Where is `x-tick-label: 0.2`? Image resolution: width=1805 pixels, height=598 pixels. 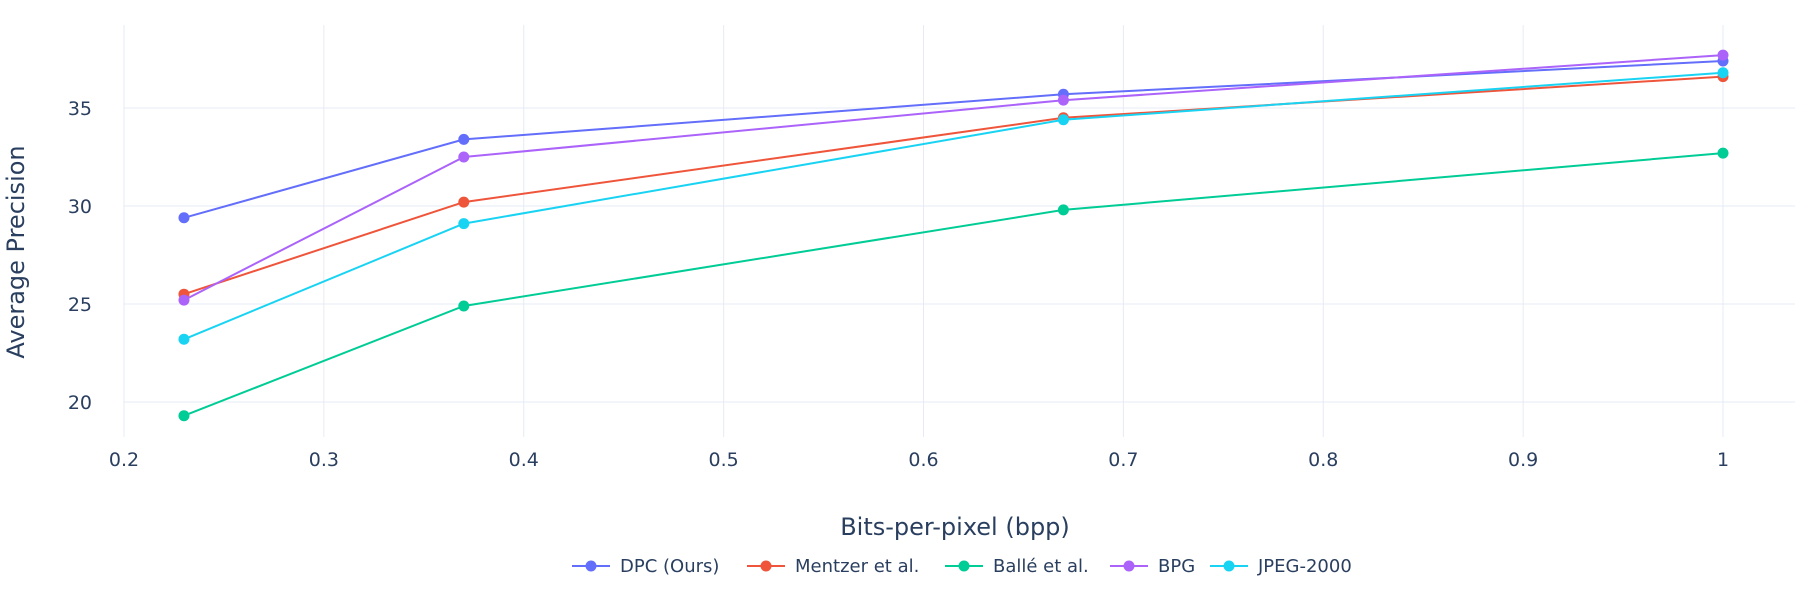
x-tick-label: 0.2 is located at coordinates (124, 460).